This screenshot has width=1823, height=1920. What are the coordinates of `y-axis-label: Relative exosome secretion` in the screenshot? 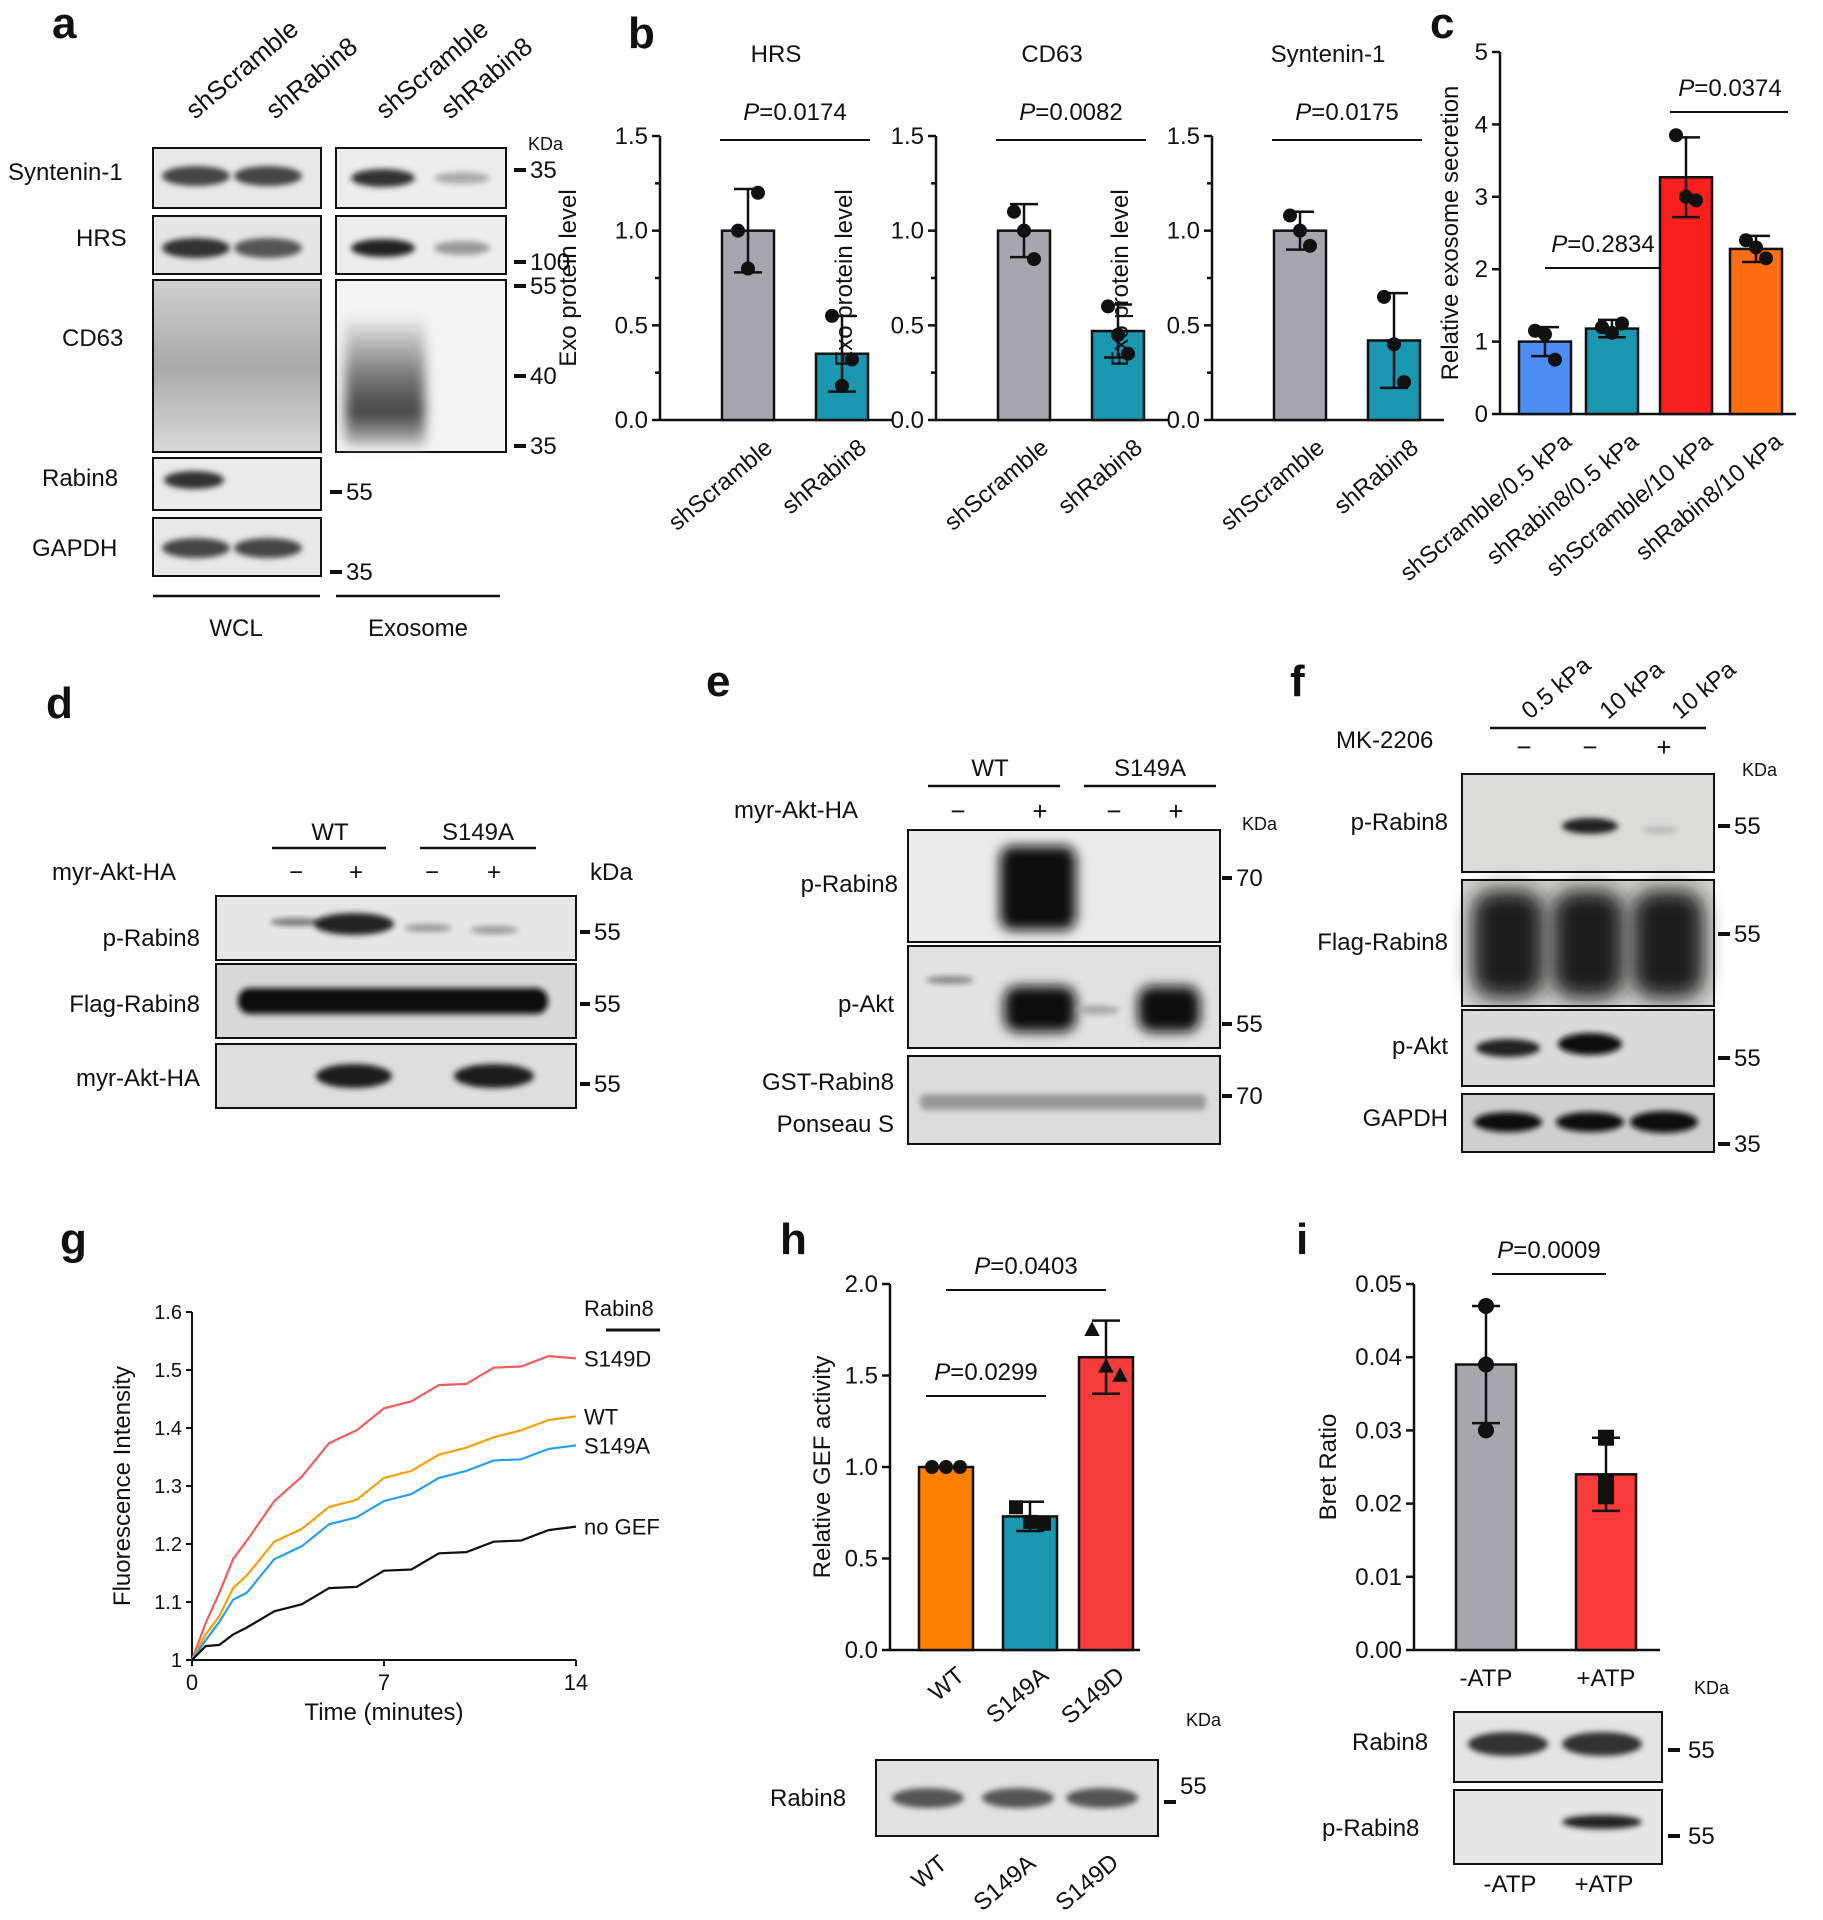 It's located at (1450, 233).